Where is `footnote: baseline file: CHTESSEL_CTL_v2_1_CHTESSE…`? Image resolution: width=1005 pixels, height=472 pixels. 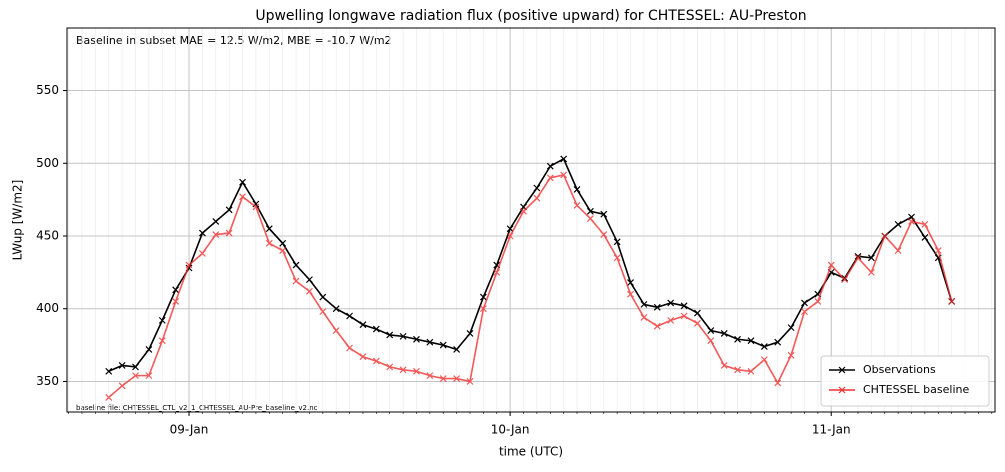 footnote: baseline file: CHTESSEL_CTL_v2_1_CHTESSE… is located at coordinates (197, 408).